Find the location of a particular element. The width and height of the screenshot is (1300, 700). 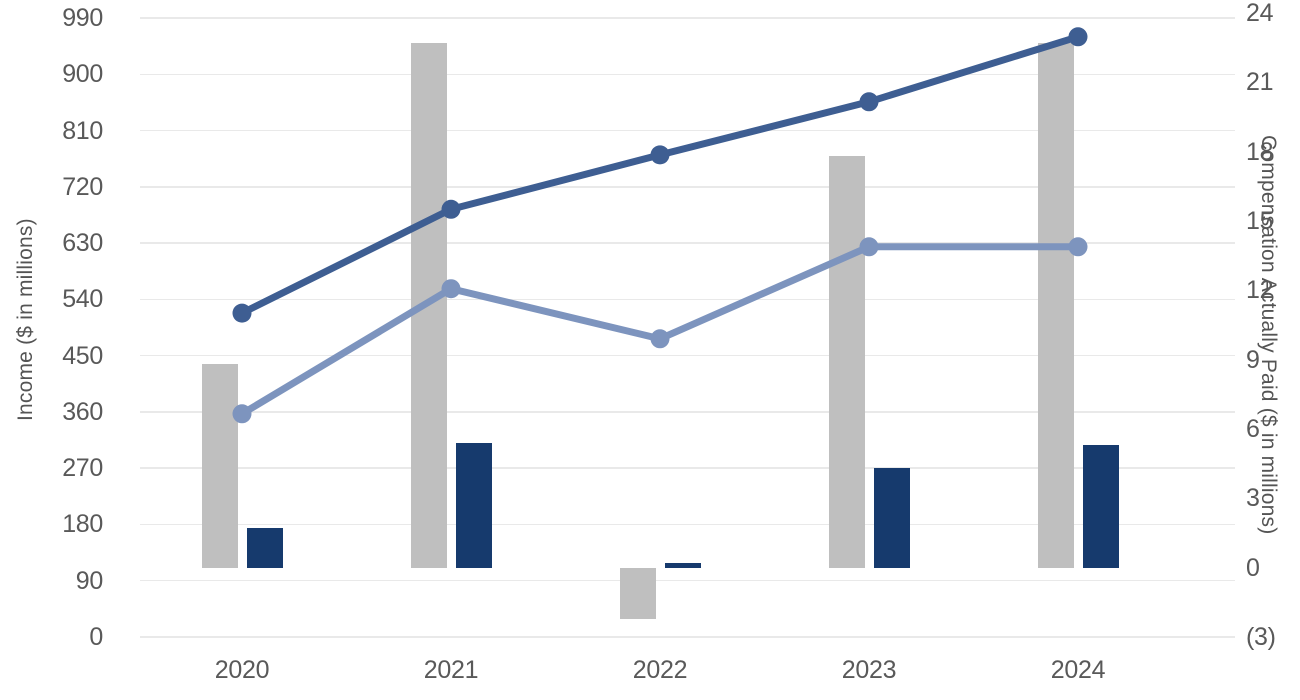

left-y-tick-label: 270 is located at coordinates (82, 468).